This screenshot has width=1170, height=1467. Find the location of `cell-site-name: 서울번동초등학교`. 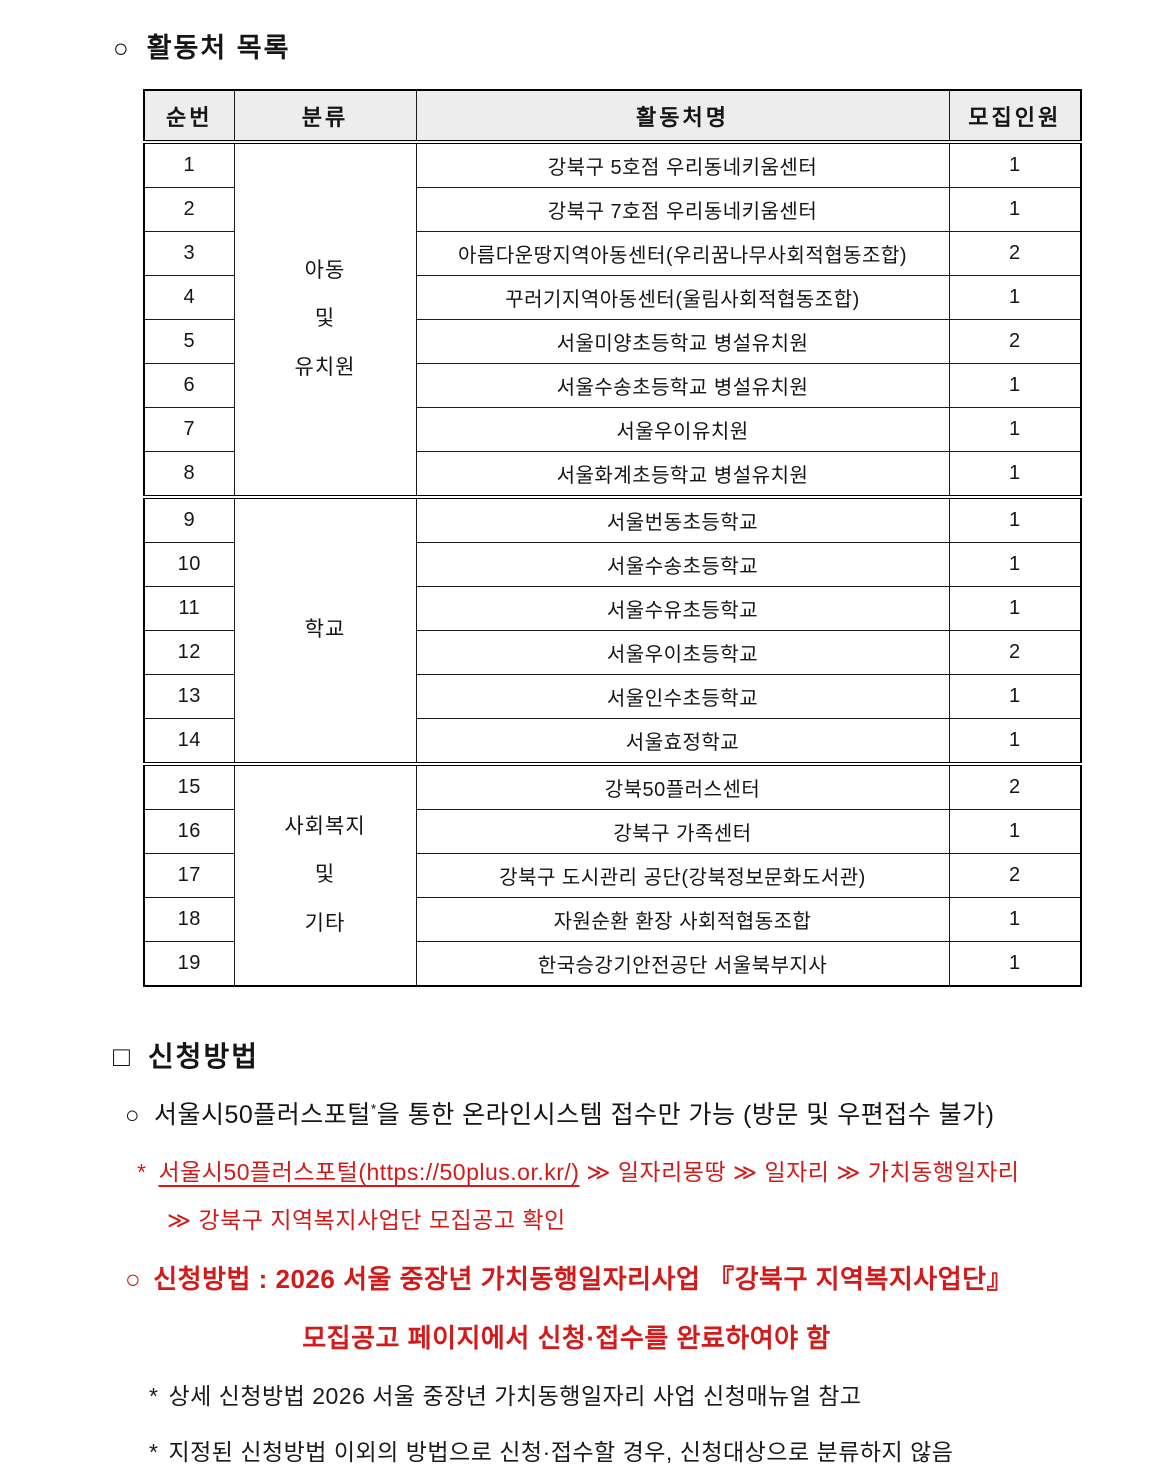

cell-site-name: 서울번동초등학교 is located at coordinates (682, 519).